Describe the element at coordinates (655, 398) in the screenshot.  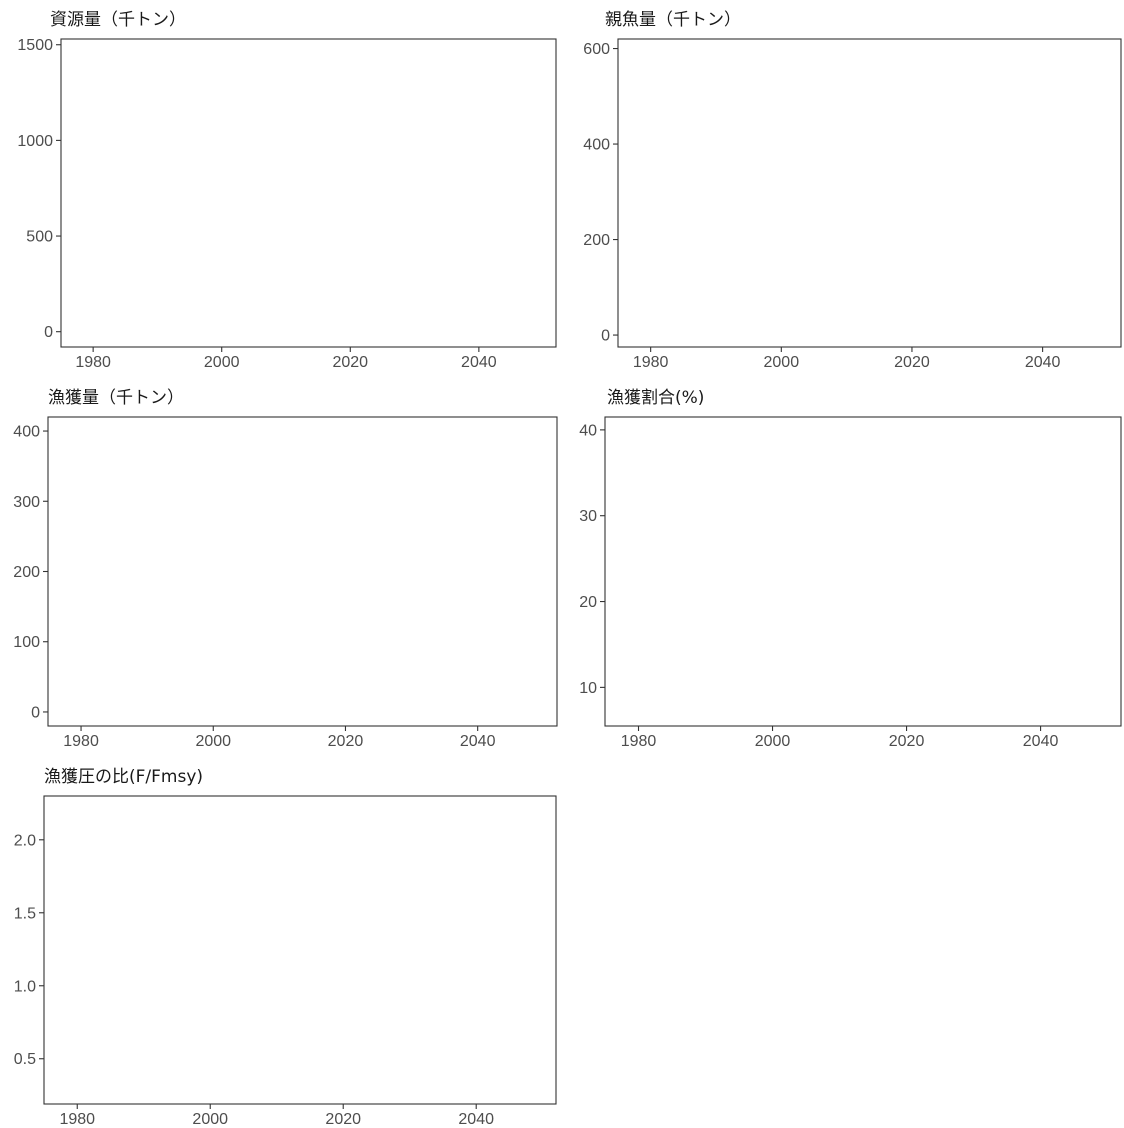
I see `panel-title: 漁獲割合(%)` at that location.